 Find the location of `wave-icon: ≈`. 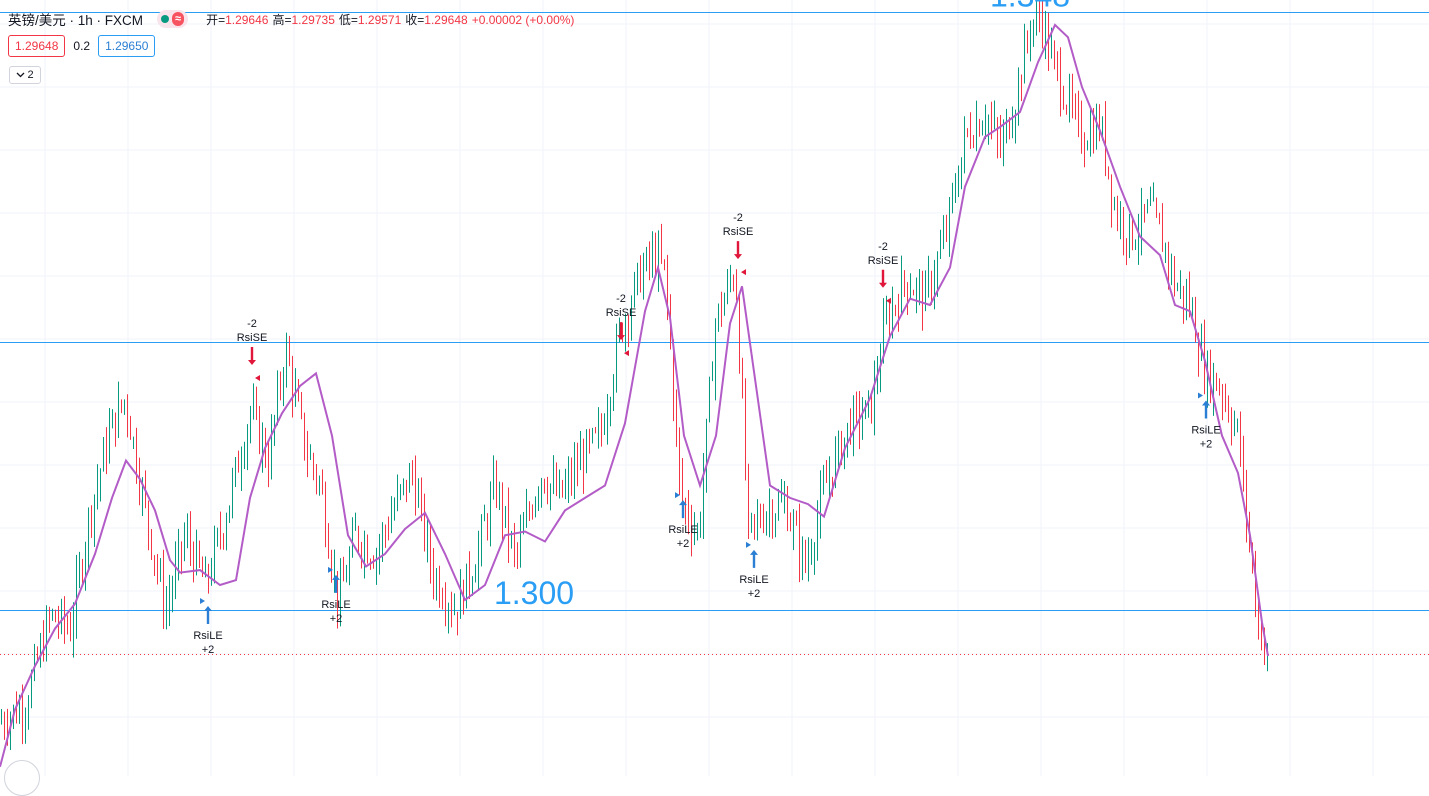

wave-icon: ≈ is located at coordinates (178, 19).